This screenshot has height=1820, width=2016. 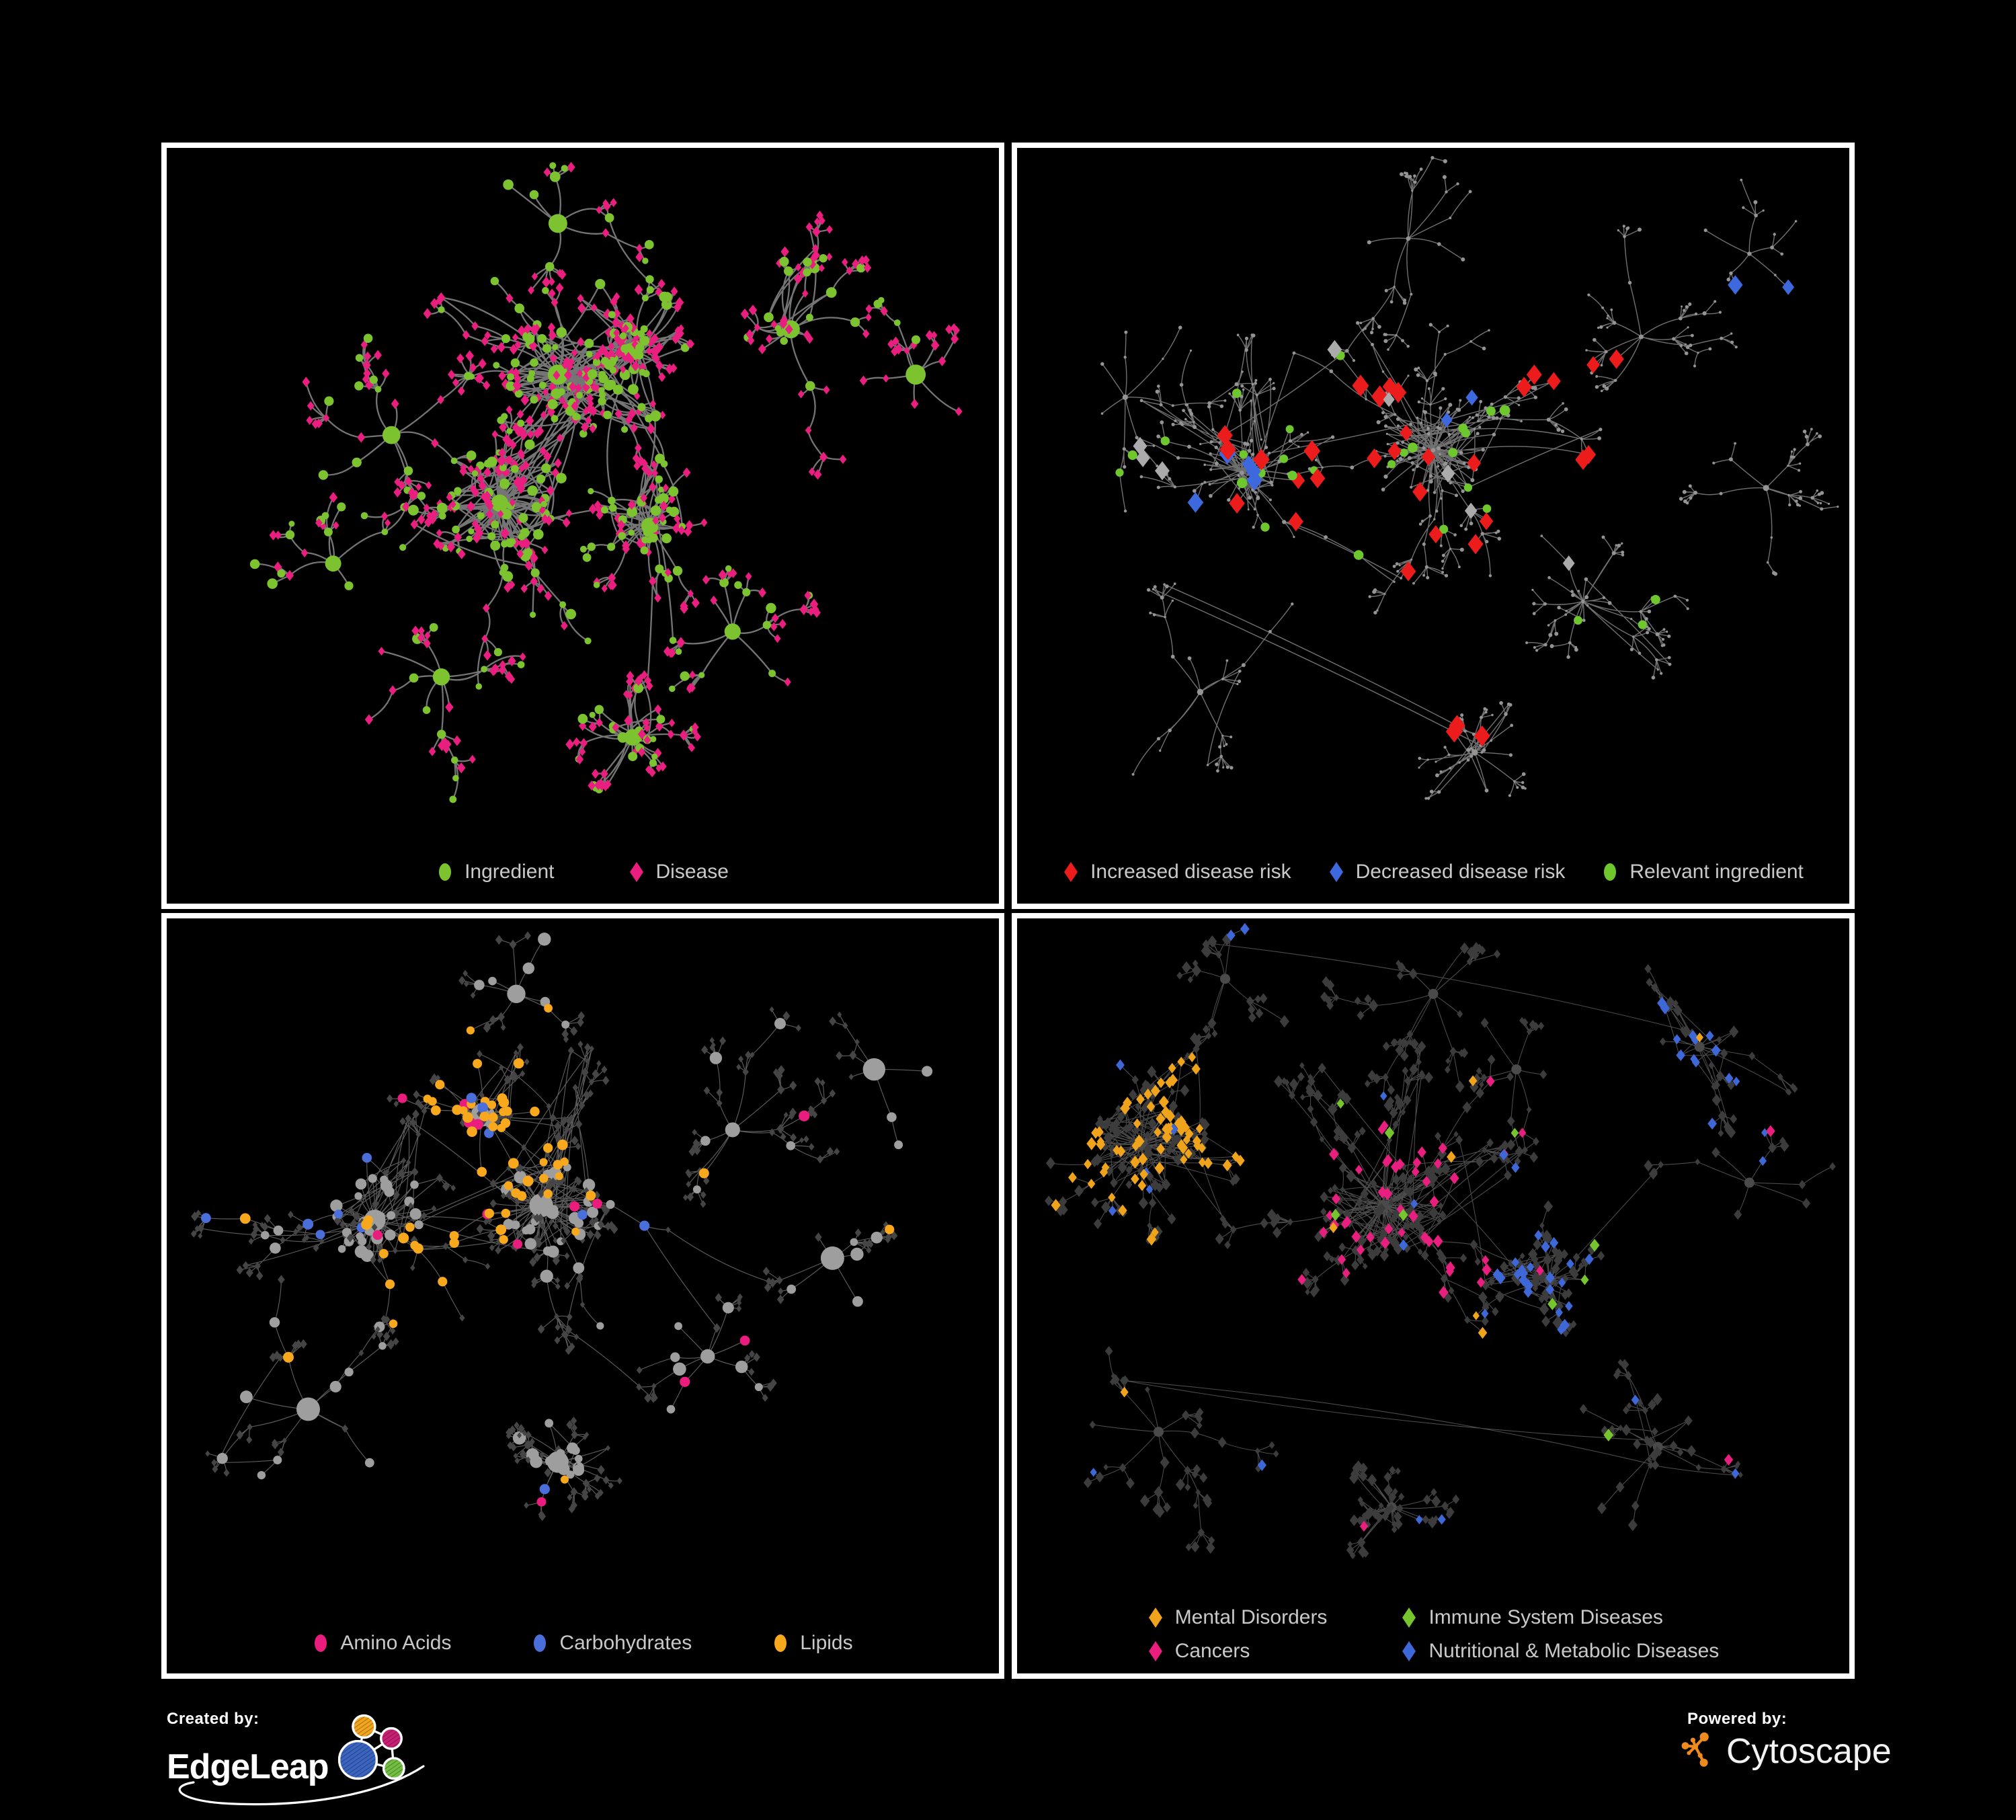 What do you see at coordinates (1155, 1651) in the screenshot?
I see `cancers-diamond-icon` at bounding box center [1155, 1651].